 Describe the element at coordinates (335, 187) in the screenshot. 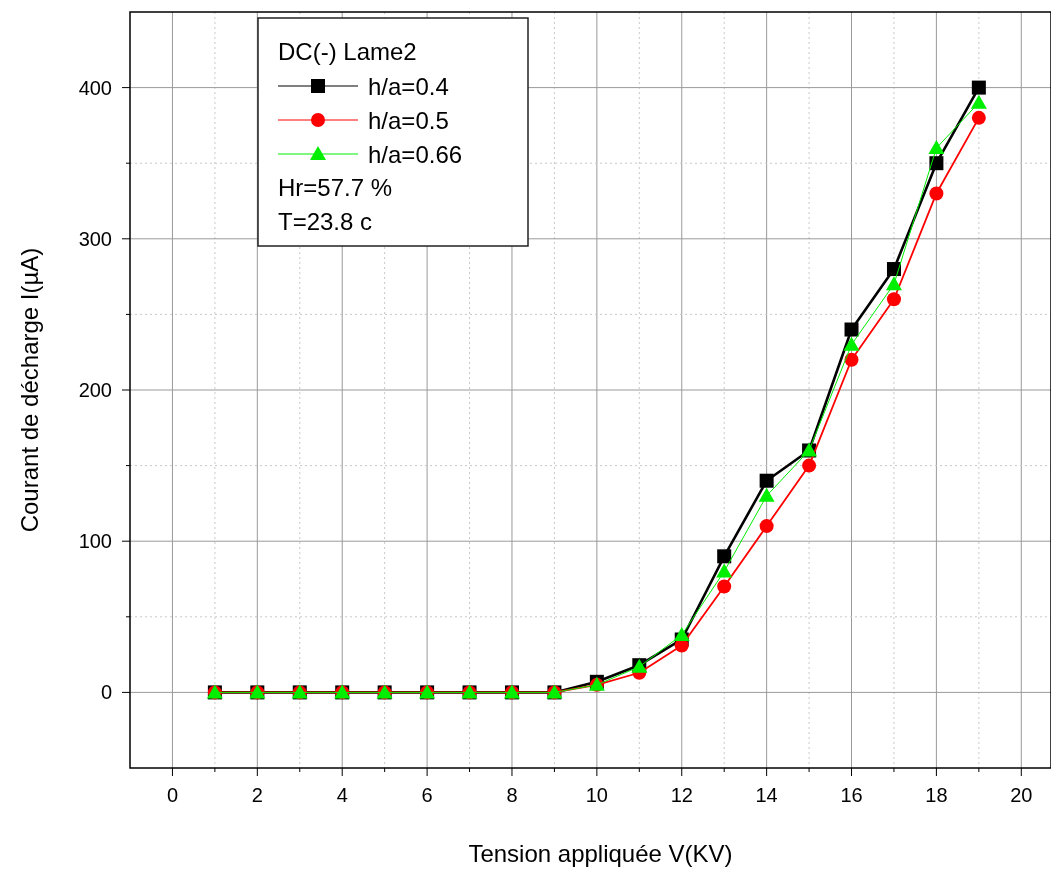

I see `annotation: Hr=57.7 %` at that location.